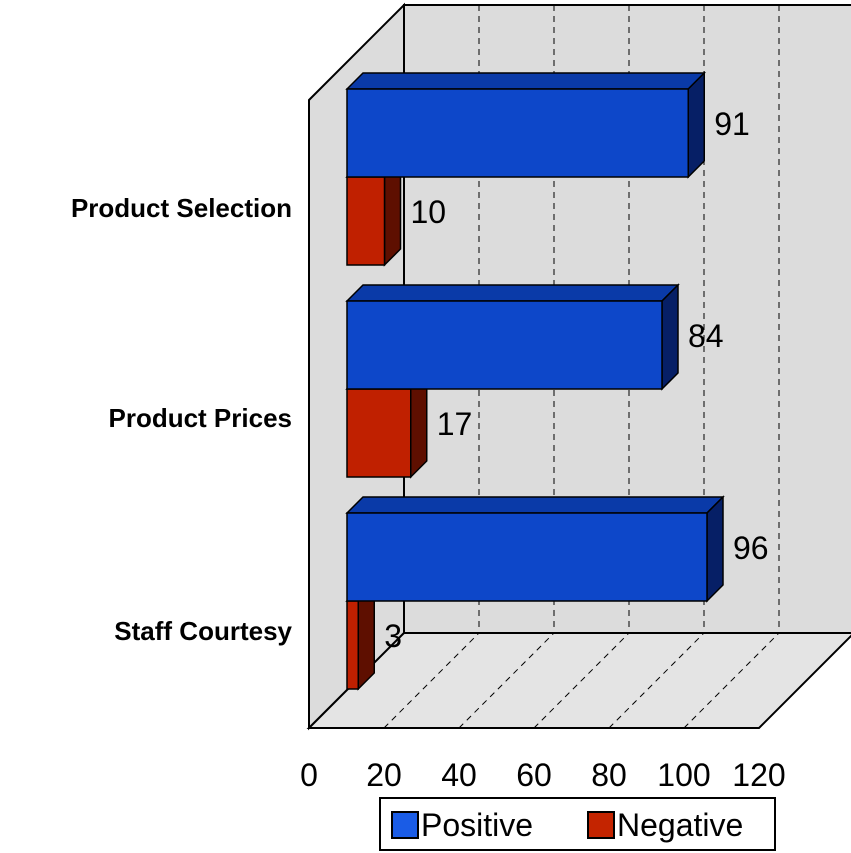 The height and width of the screenshot is (853, 851). What do you see at coordinates (455, 424) in the screenshot?
I see `data-label-negative-product-prices: 17` at bounding box center [455, 424].